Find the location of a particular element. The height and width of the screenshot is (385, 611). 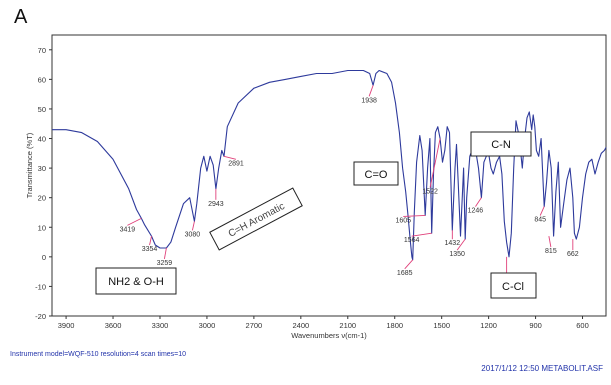

x-tick-label: 2100 is located at coordinates (347, 325).